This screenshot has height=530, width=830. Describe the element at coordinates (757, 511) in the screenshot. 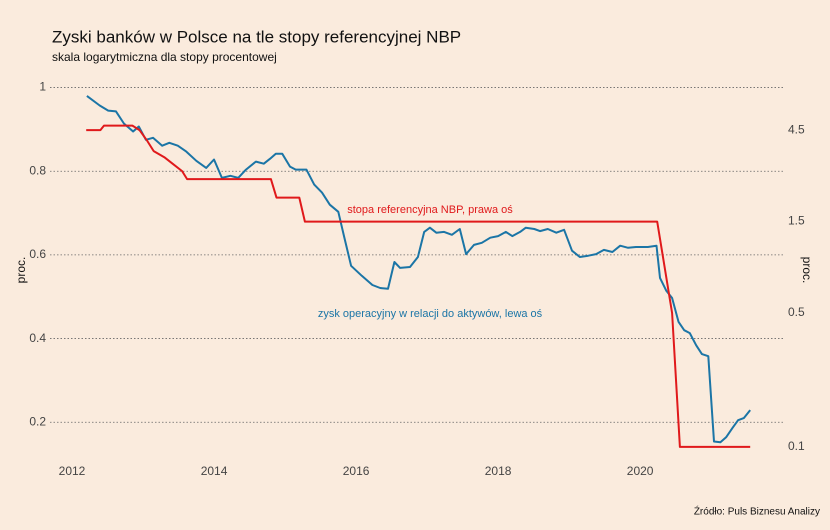

I see `source: Źródło: Puls Biznesu Analizy` at that location.